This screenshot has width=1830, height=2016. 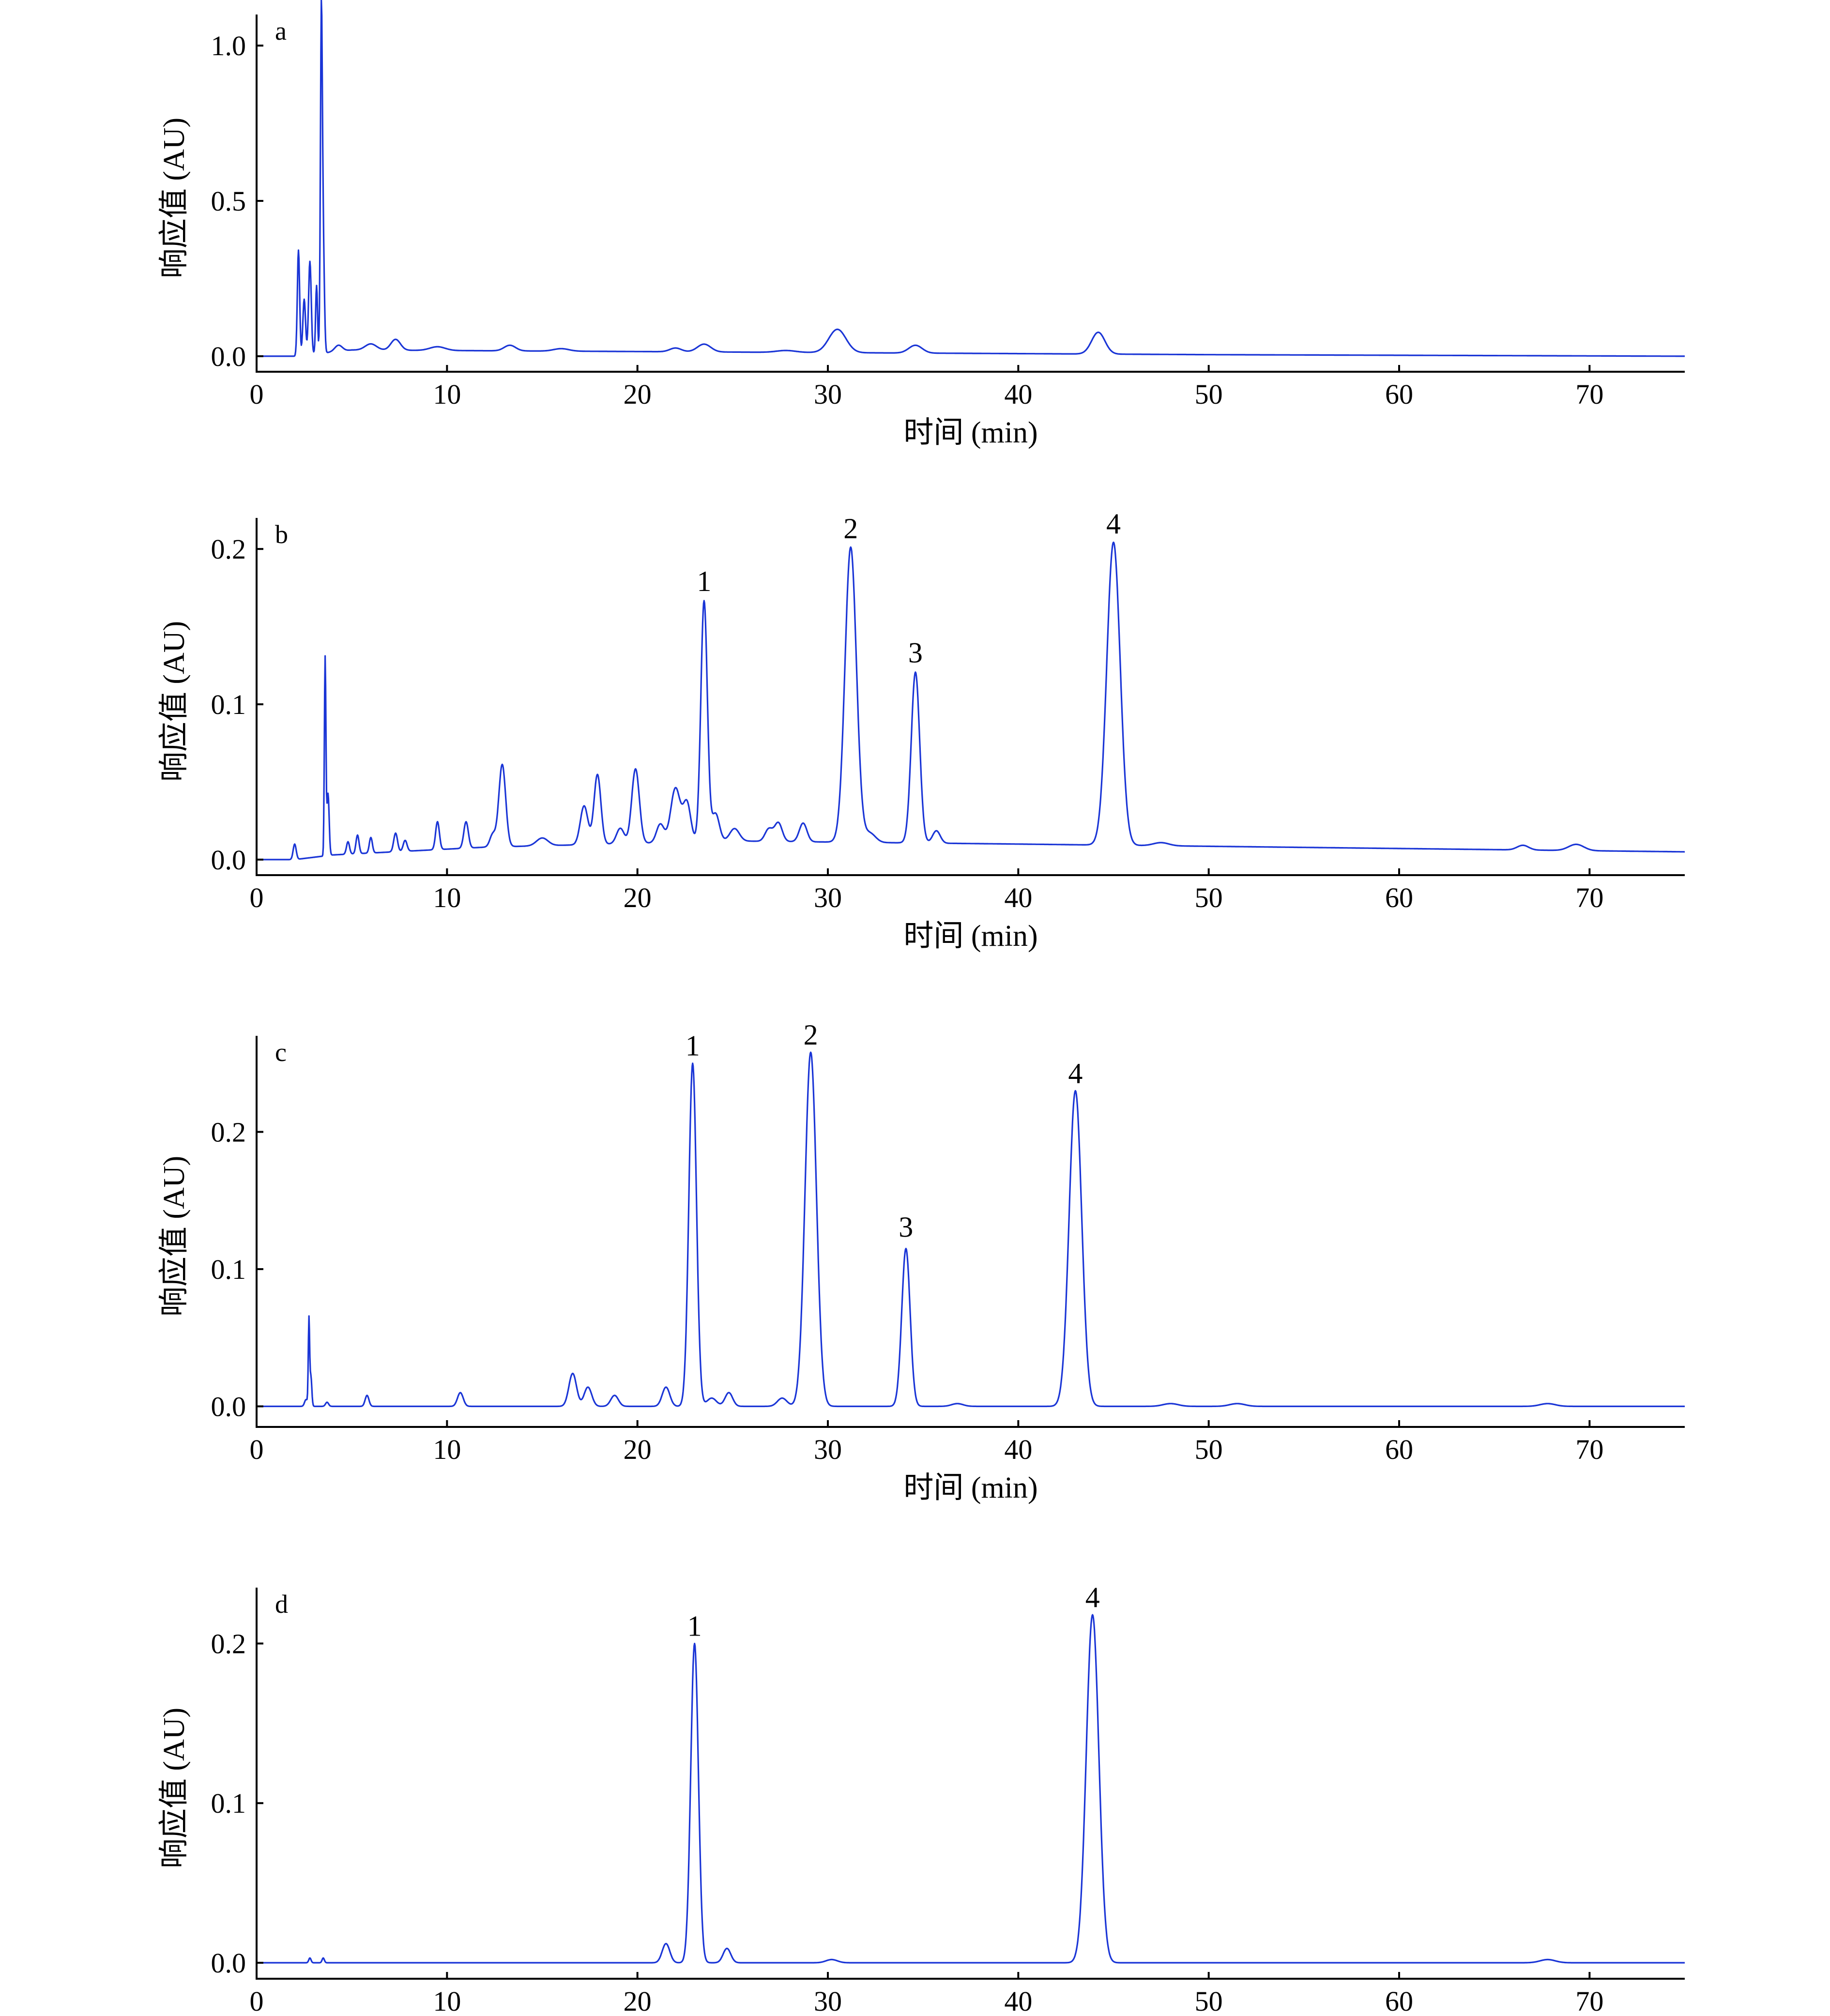 I want to click on panel-letter: c, so click(x=281, y=1053).